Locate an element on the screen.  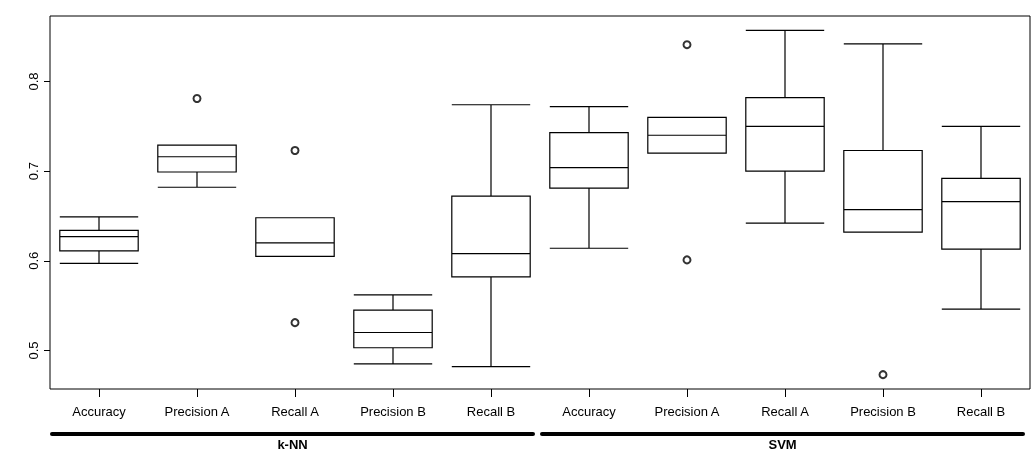
text: SVM is located at coordinates (782, 444).